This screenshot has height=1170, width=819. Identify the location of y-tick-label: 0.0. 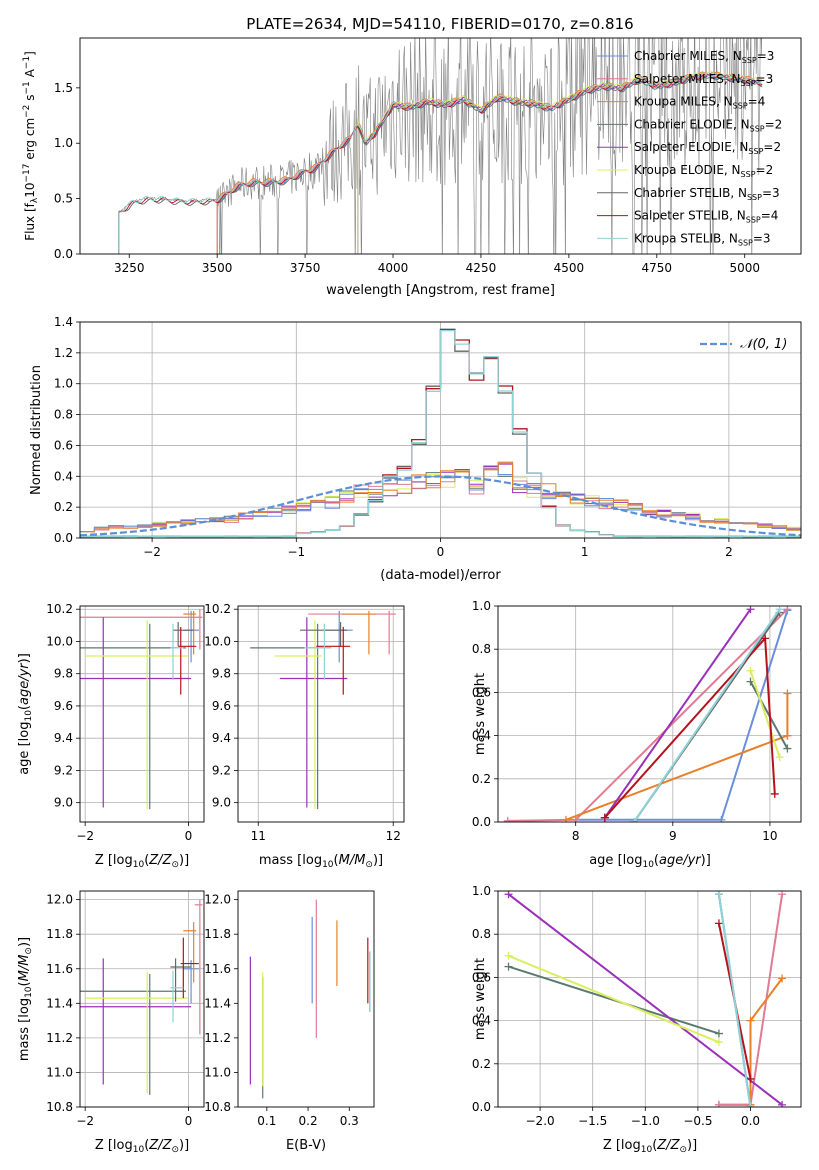
(63, 538).